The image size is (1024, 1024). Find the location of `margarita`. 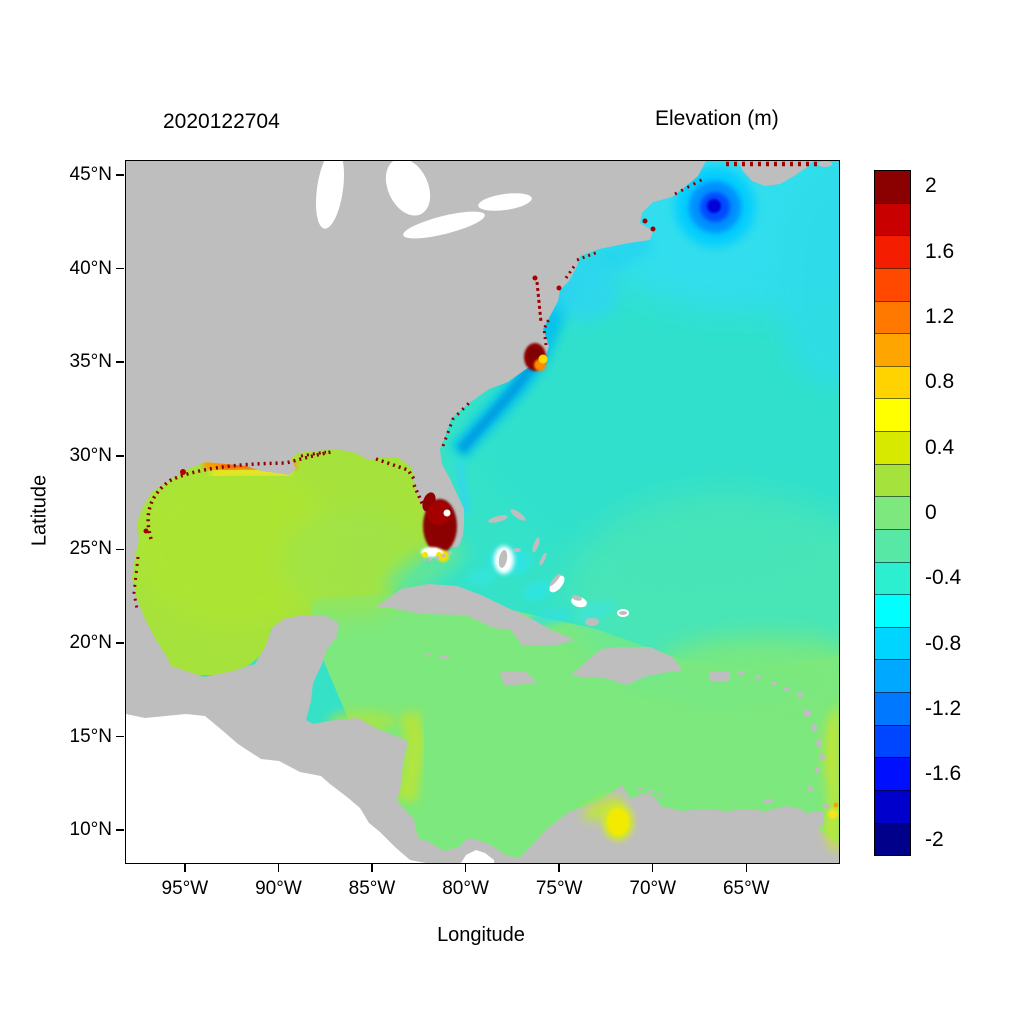

margarita is located at coordinates (768, 801).